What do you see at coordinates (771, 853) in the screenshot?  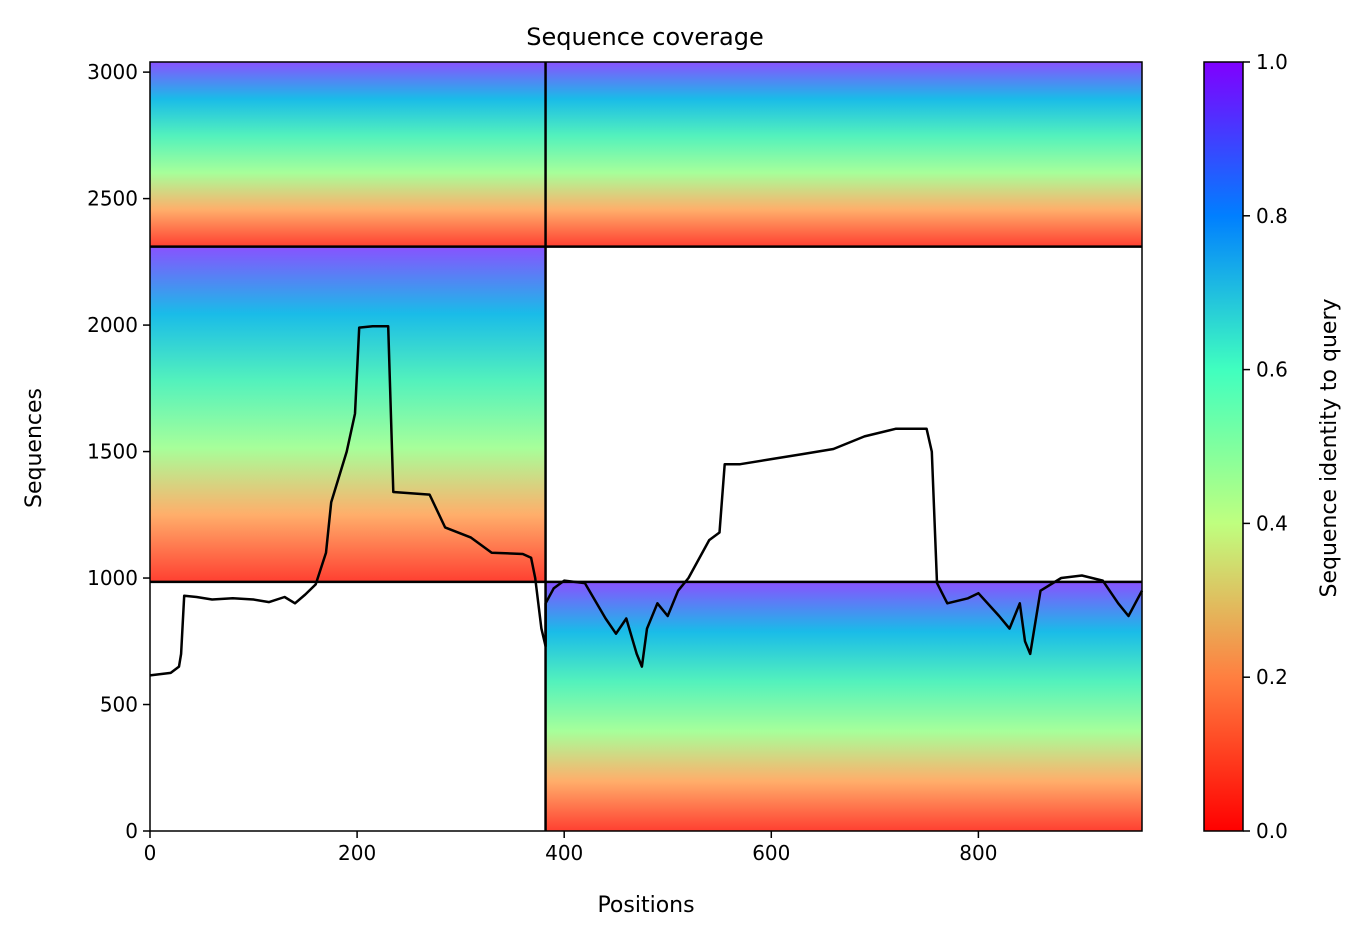 I see `x-tick-label: 600` at bounding box center [771, 853].